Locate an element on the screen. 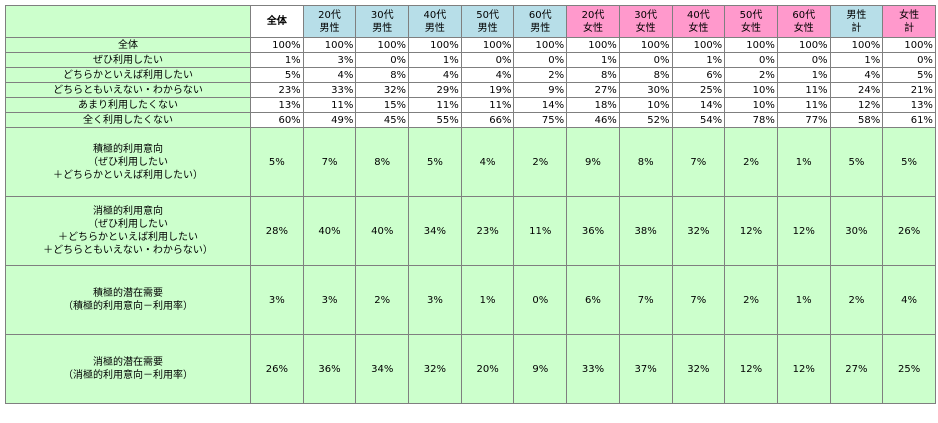 This screenshot has width=938, height=423. value-cell: 23% is located at coordinates (277, 90).